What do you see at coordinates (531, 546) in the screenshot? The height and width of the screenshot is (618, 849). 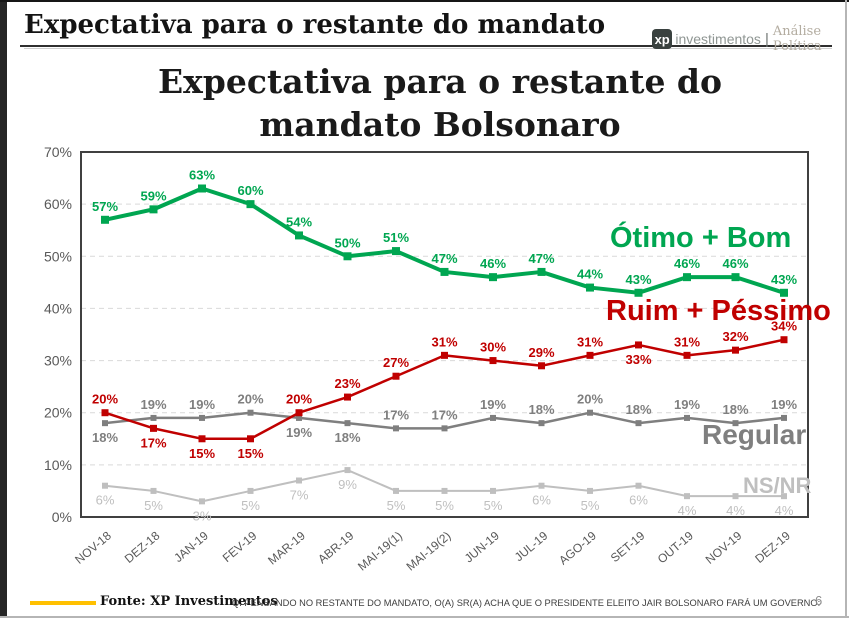 I see `x-tick-label: JUL-19` at bounding box center [531, 546].